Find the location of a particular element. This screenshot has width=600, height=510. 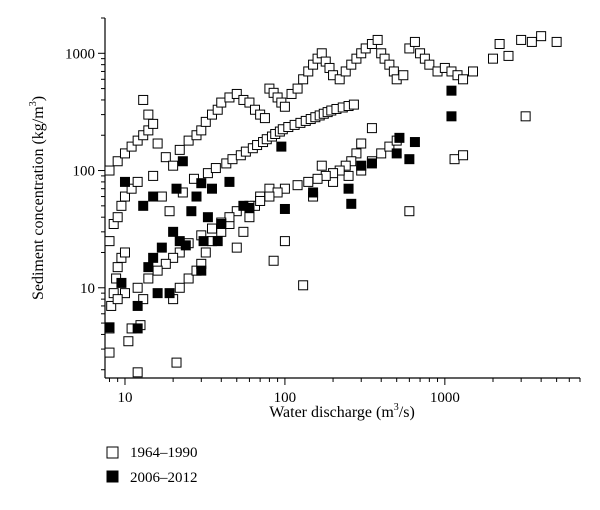

legend: 1964–1990 2006–2012 is located at coordinates (152, 465).